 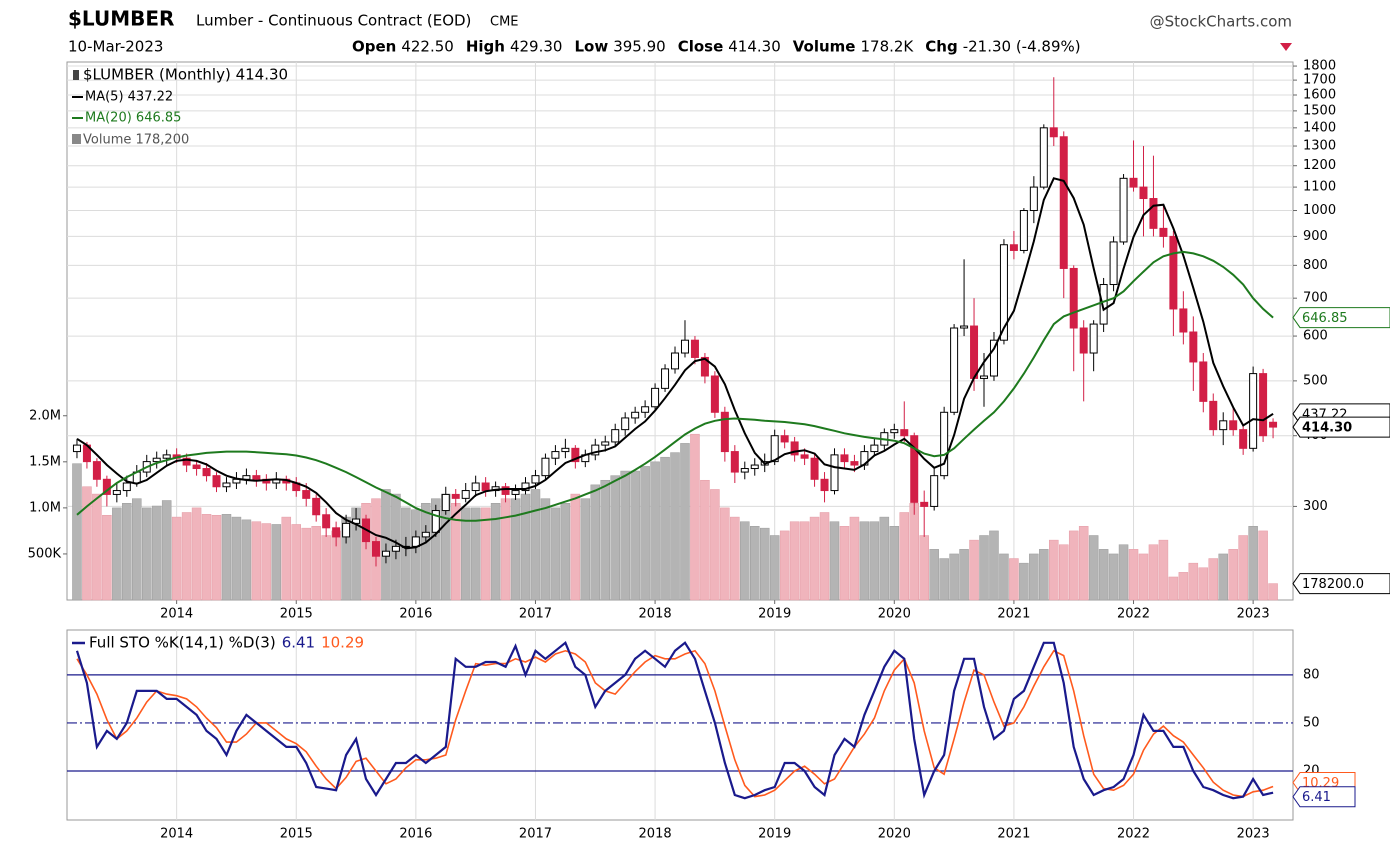 What do you see at coordinates (941, 47) in the screenshot?
I see `quote-label: Chg` at bounding box center [941, 47].